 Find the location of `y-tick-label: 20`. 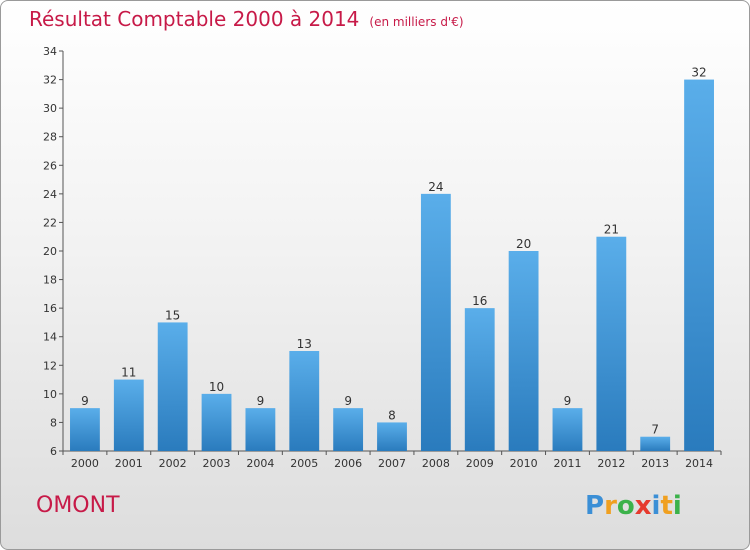

y-tick-label: 20 is located at coordinates (50, 251).